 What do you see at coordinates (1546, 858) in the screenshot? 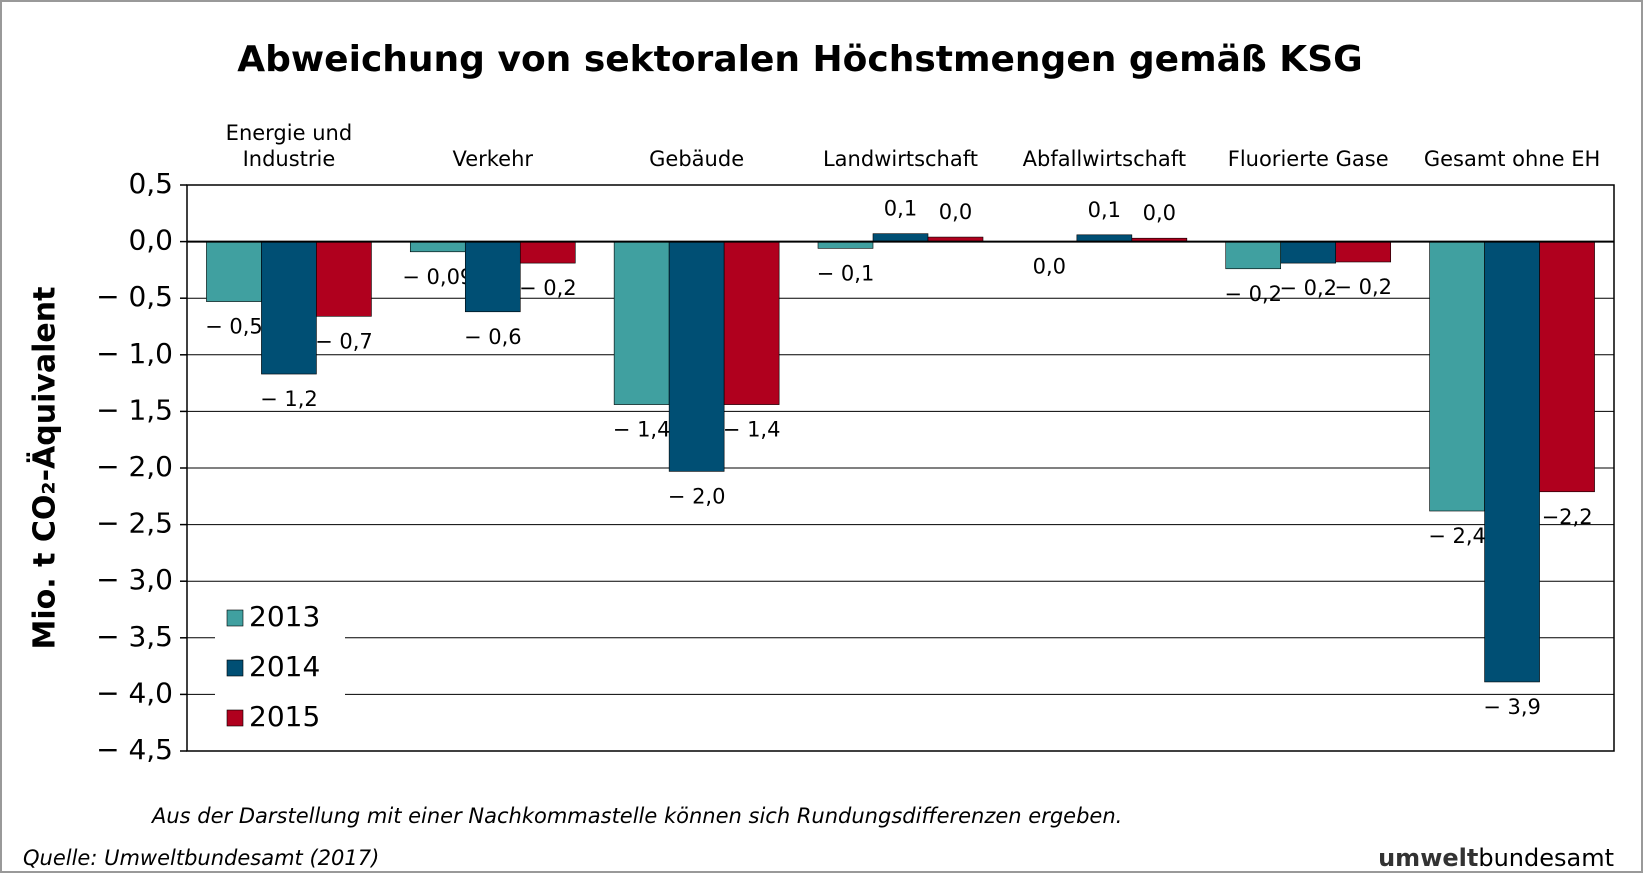
I see `logo-rest: bundesamt` at bounding box center [1546, 858].